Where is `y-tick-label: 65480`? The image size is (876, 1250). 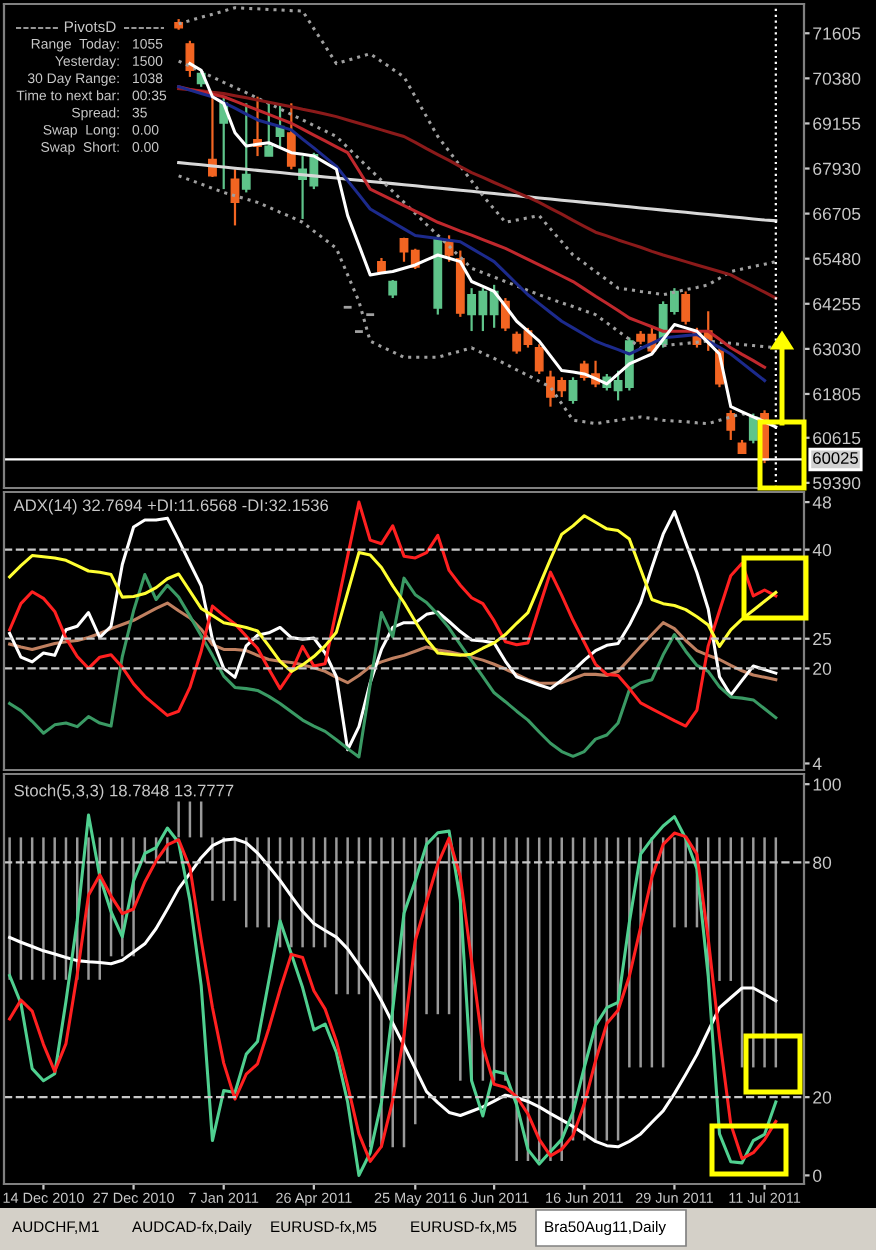 y-tick-label: 65480 is located at coordinates (837, 259).